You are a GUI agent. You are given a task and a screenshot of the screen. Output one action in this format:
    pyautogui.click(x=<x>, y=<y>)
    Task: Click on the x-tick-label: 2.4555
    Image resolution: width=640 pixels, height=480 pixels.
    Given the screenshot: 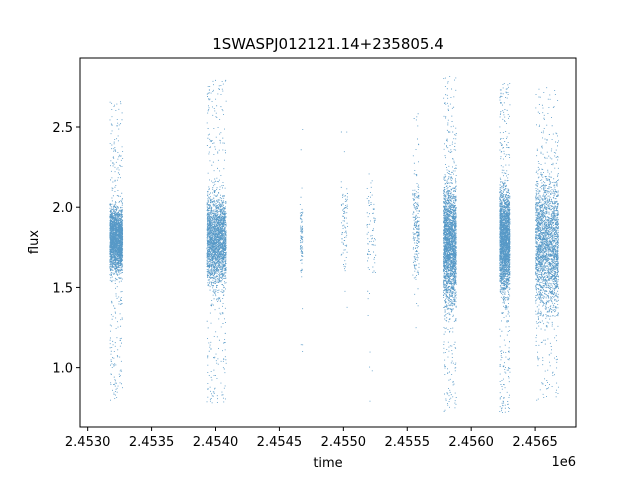 What is the action you would take?
    pyautogui.click(x=408, y=442)
    